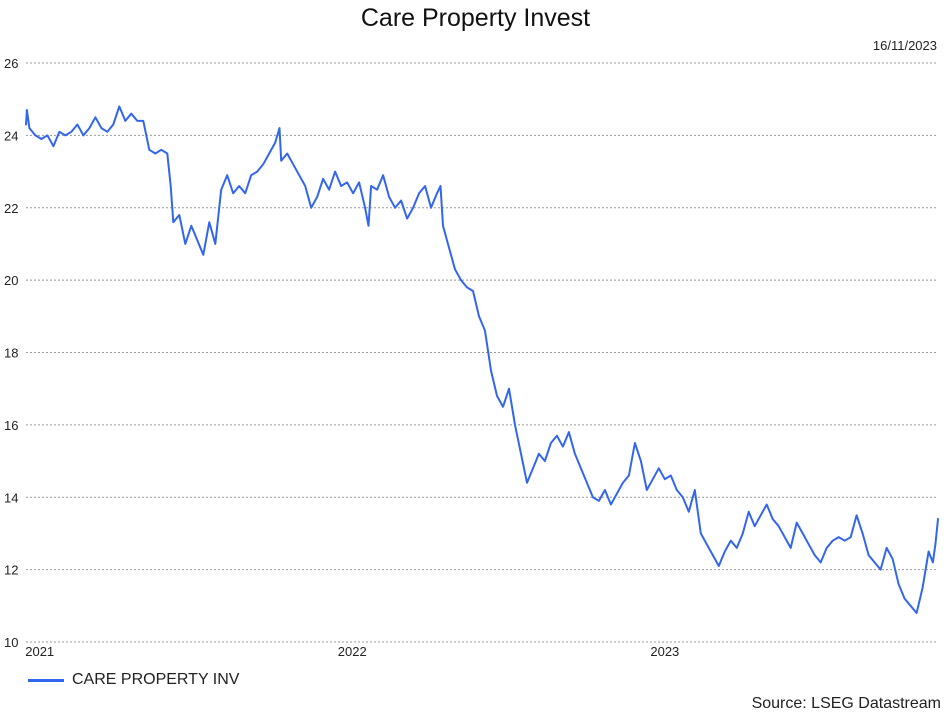 The image size is (951, 716). I want to click on y-tick-label: 22, so click(11, 208).